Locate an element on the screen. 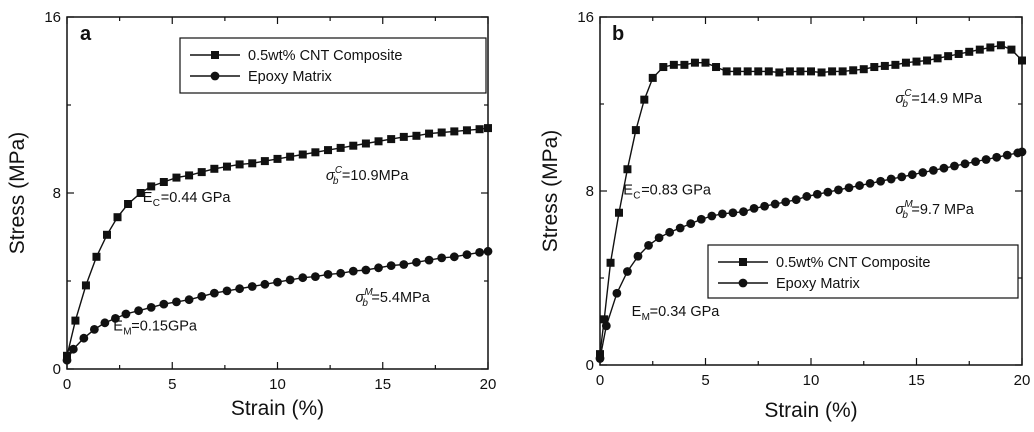 The height and width of the screenshot is (432, 1034). annotation: E M =0.34 GPa is located at coordinates (676, 313).